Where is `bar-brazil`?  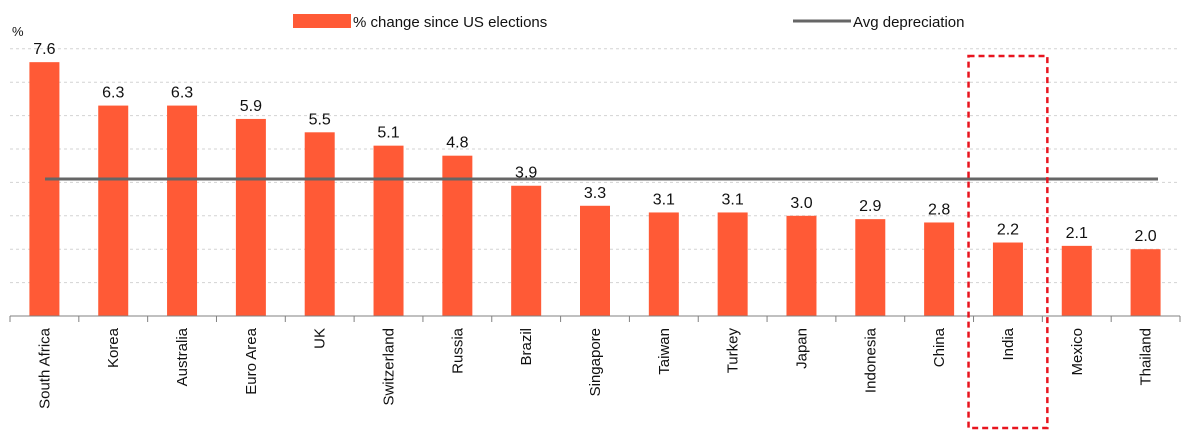
bar-brazil is located at coordinates (526, 250).